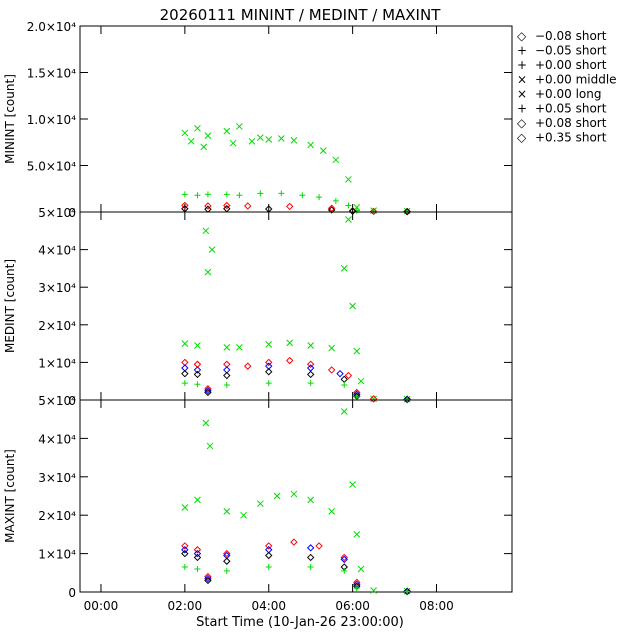  Describe the element at coordinates (522, 51) in the screenshot. I see `legend-marker: +` at that location.